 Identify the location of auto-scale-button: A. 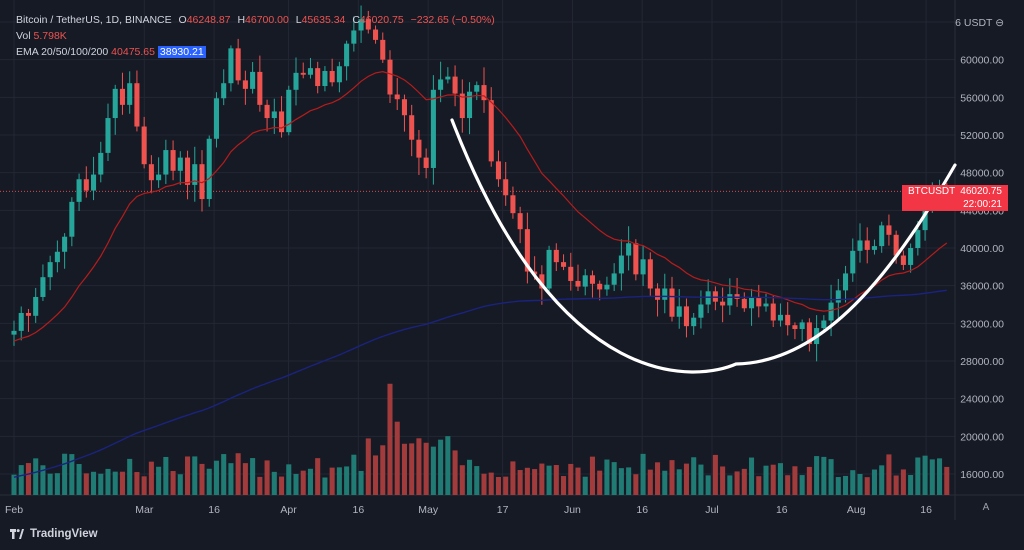
(986, 507).